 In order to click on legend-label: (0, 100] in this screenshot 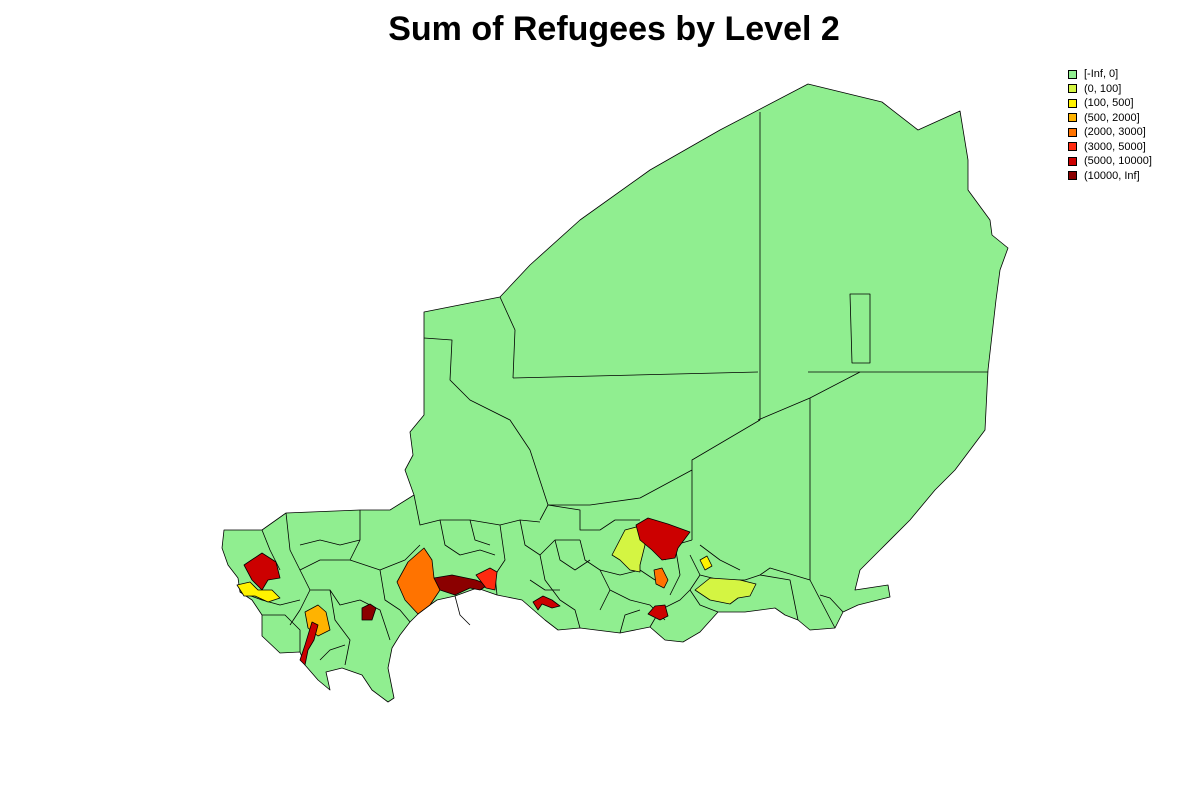, I will do `click(1103, 88)`.